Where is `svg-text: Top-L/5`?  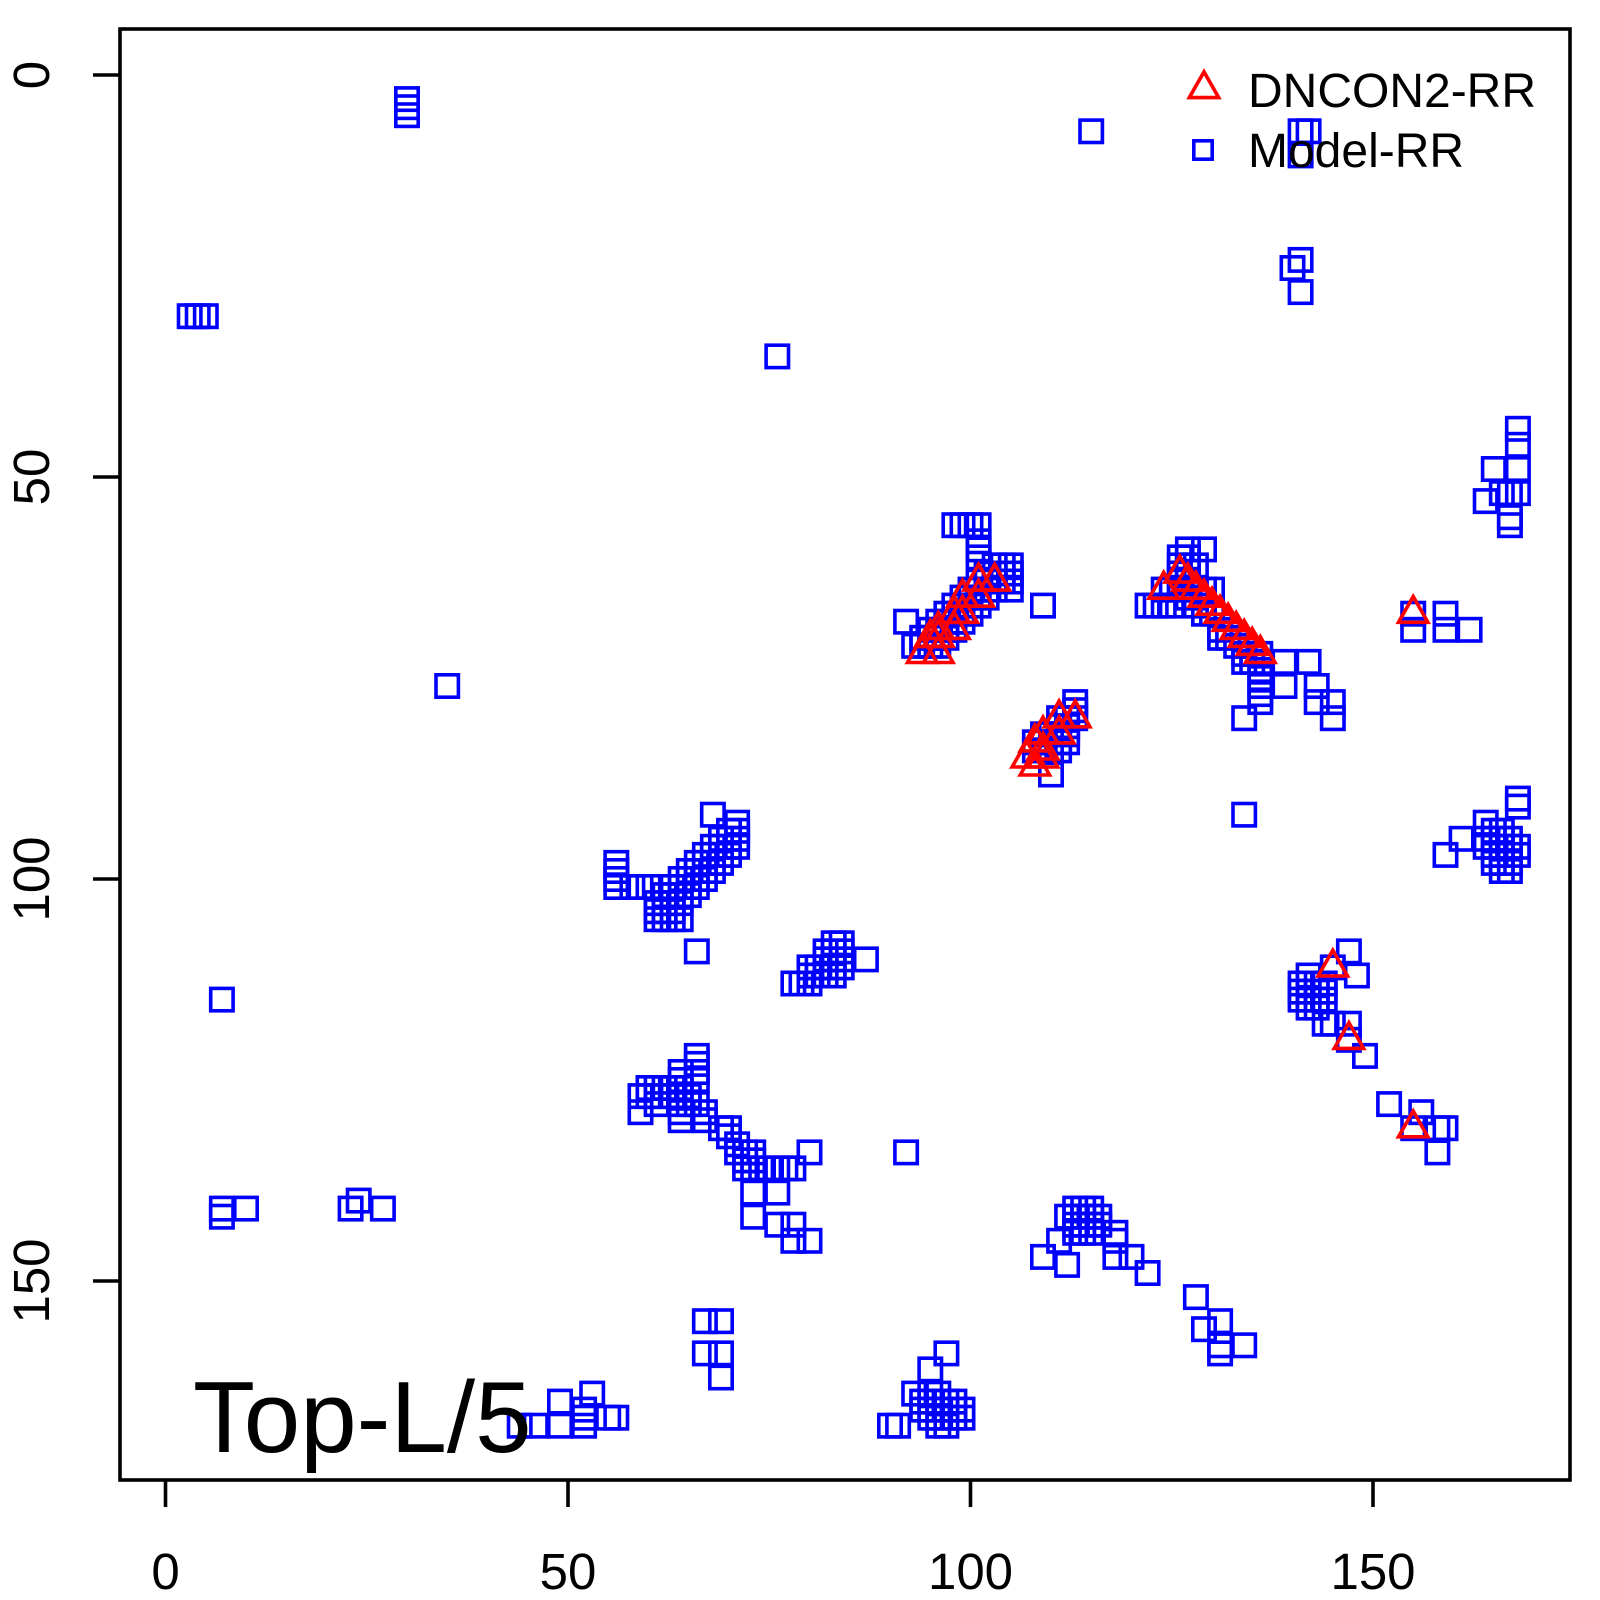
svg-text: Top-L/5 is located at coordinates (362, 1417).